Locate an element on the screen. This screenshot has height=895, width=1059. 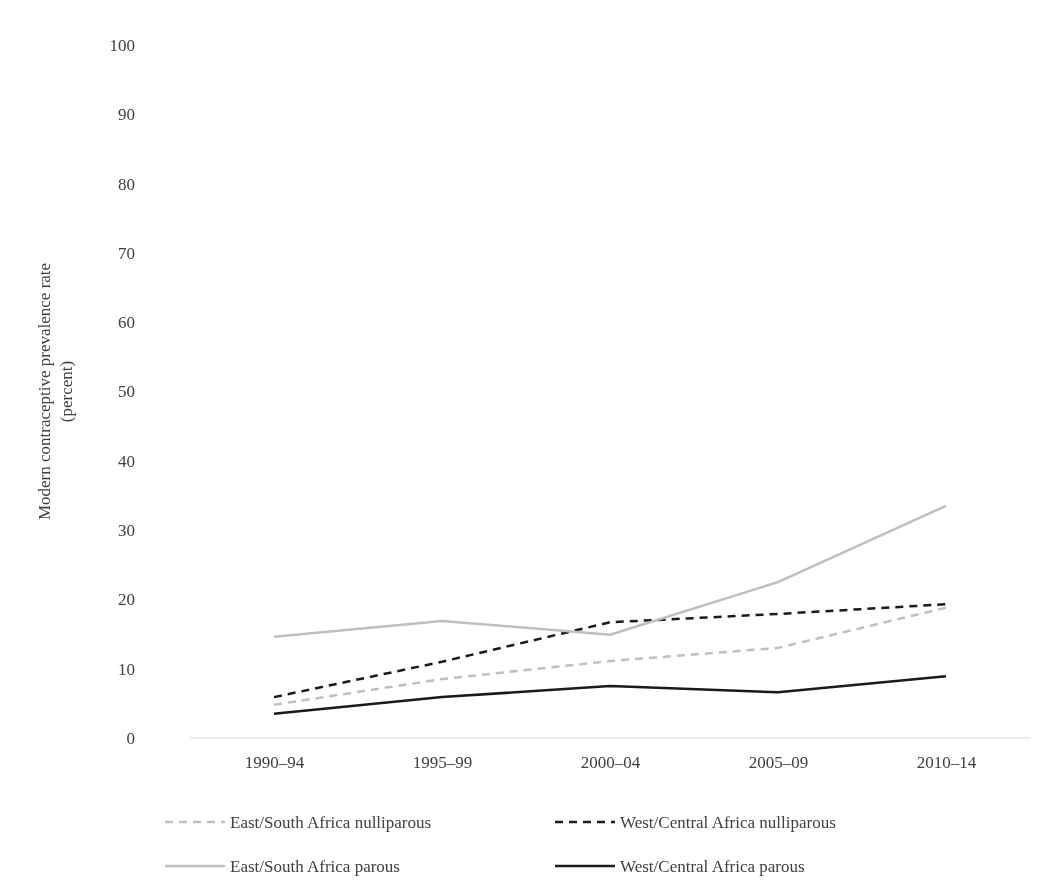
legend-label: East/South Africa nulliparous is located at coordinates (331, 822).